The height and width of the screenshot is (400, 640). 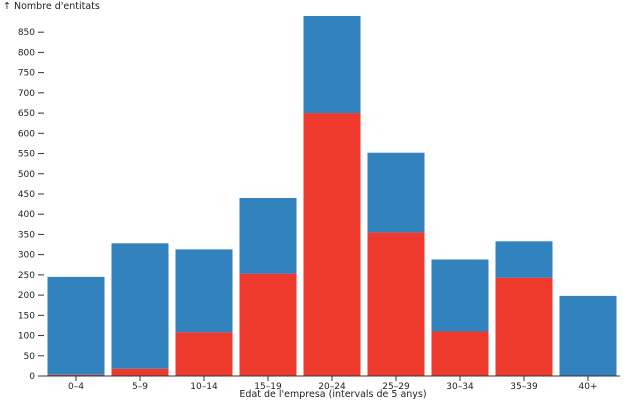 I want to click on y-tick-label: 450, so click(x=26, y=195).